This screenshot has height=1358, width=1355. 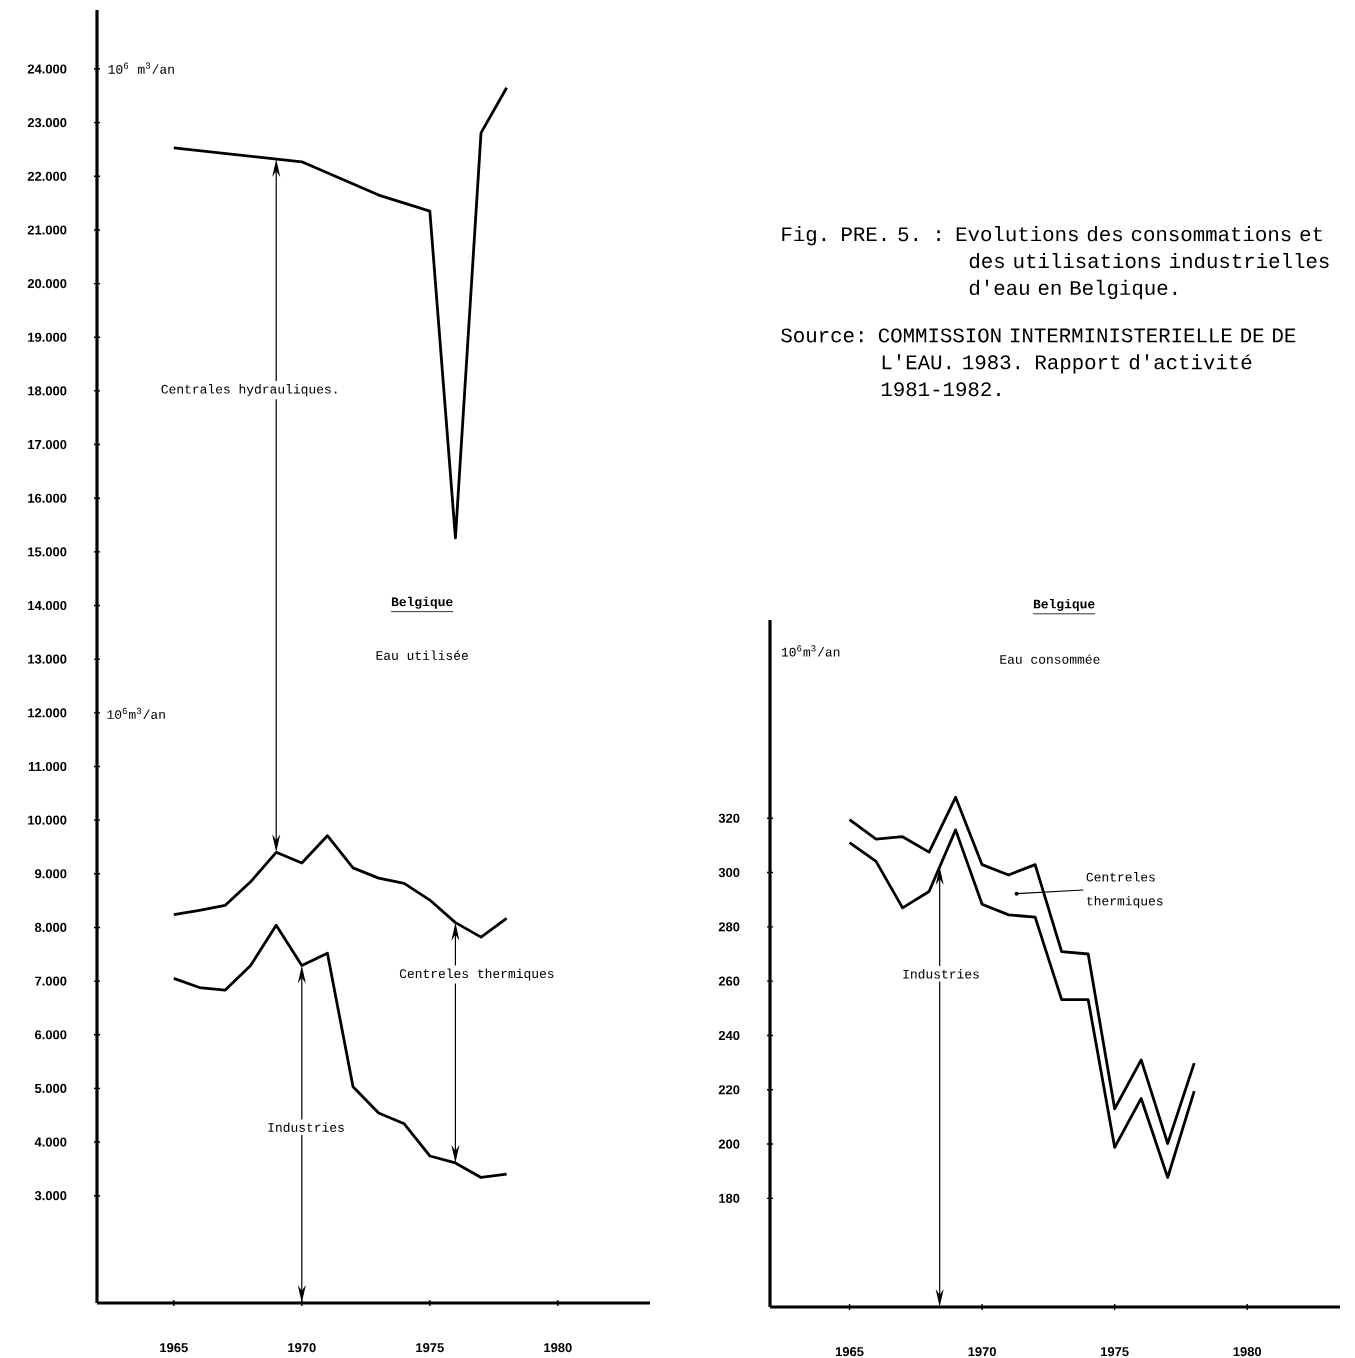 I want to click on y-tick-label: 23.000, so click(x=47, y=123).